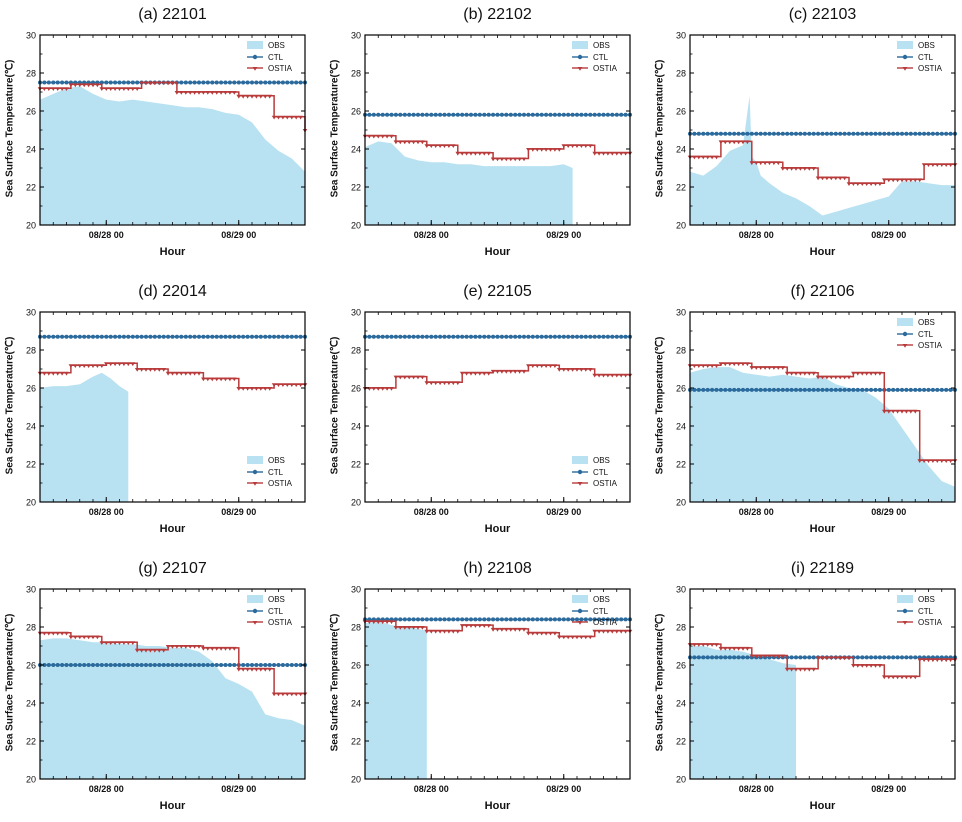 The height and width of the screenshot is (822, 962). What do you see at coordinates (822, 252) in the screenshot?
I see `x-axis-label: Hour` at bounding box center [822, 252].